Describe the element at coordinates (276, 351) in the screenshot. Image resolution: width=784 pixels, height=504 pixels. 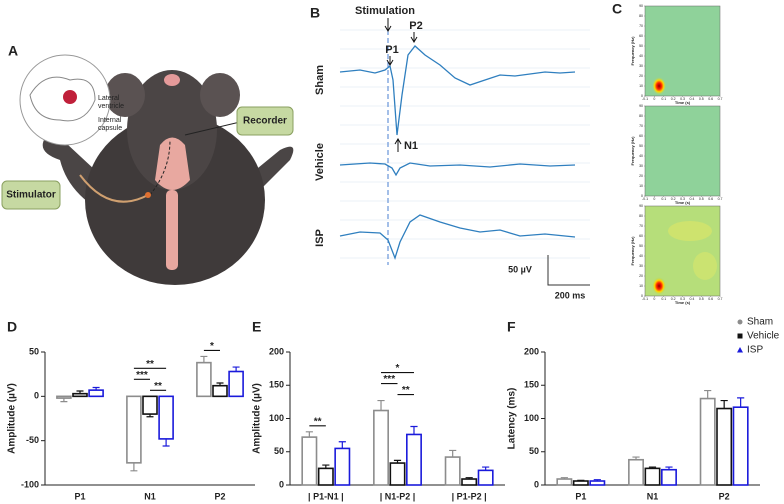
I see `y-tick-label: 200` at that location.